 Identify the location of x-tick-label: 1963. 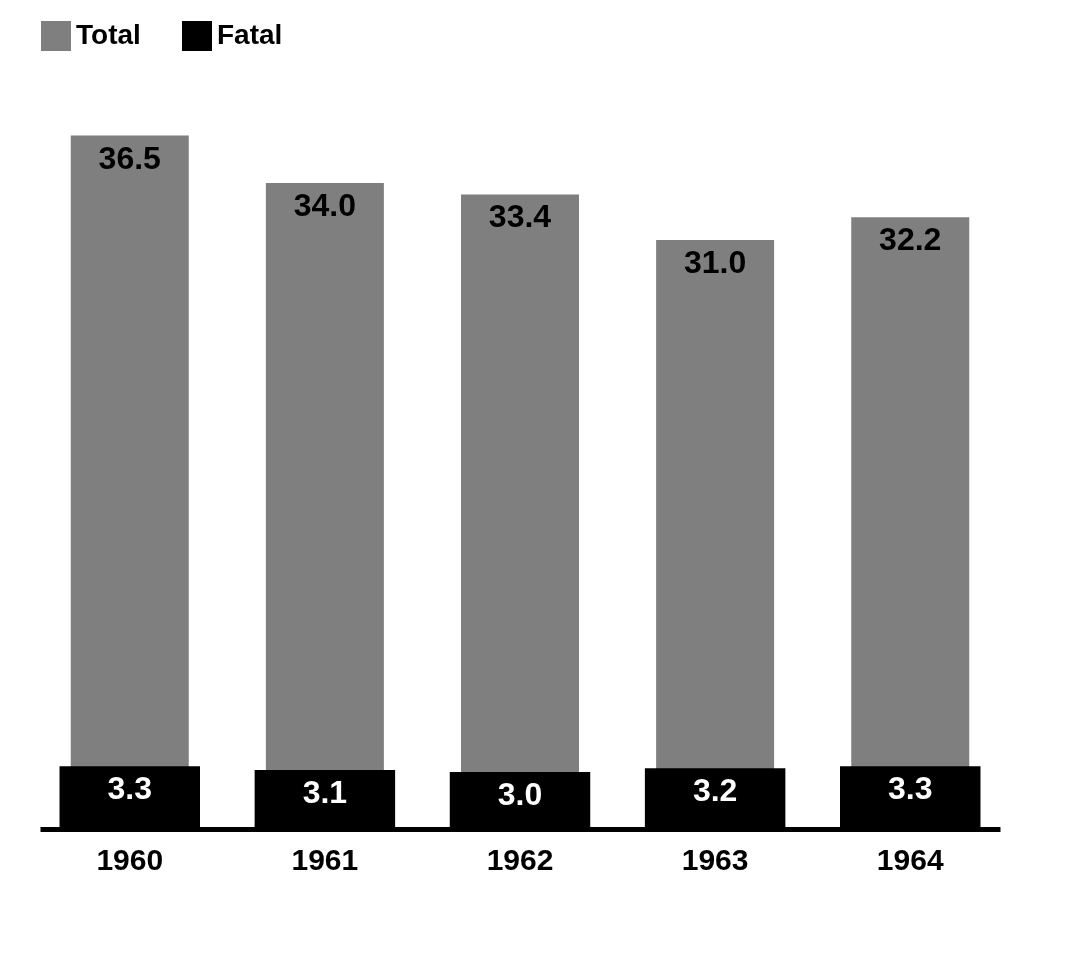
(715, 859).